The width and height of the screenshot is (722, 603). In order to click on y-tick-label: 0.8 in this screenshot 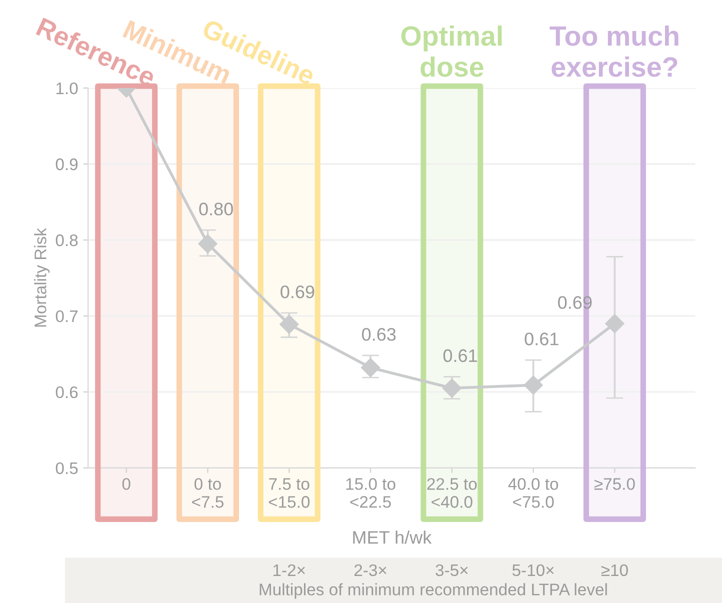, I will do `click(67, 240)`.